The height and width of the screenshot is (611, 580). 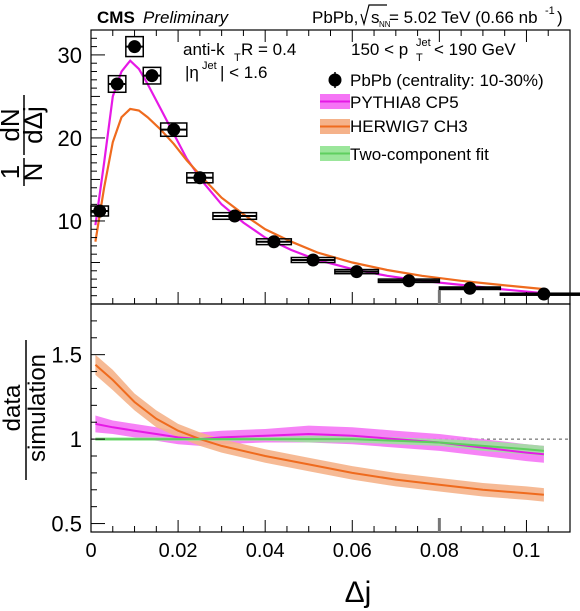 What do you see at coordinates (404, 102) in the screenshot?
I see `legend-pythia-label: PYTHIA8 CP5` at bounding box center [404, 102].